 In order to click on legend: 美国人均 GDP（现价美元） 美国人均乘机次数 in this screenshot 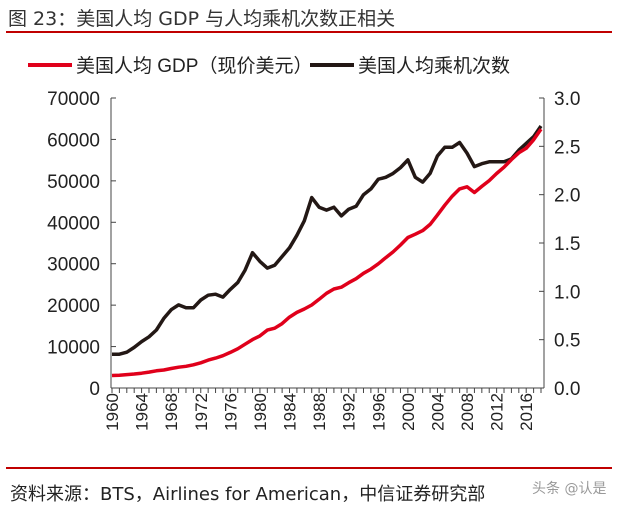, I will do `click(269, 66)`.